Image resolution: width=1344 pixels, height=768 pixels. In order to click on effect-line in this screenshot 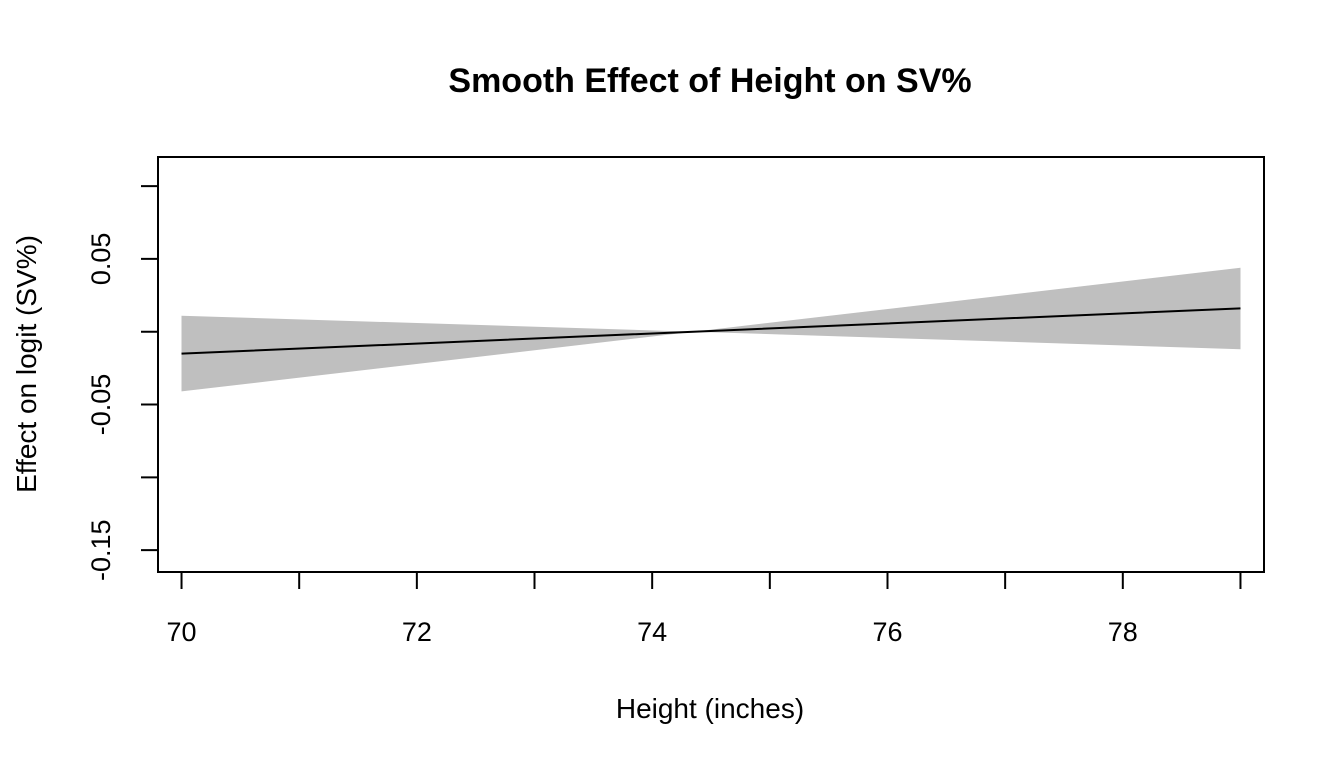, I will do `click(711, 331)`.